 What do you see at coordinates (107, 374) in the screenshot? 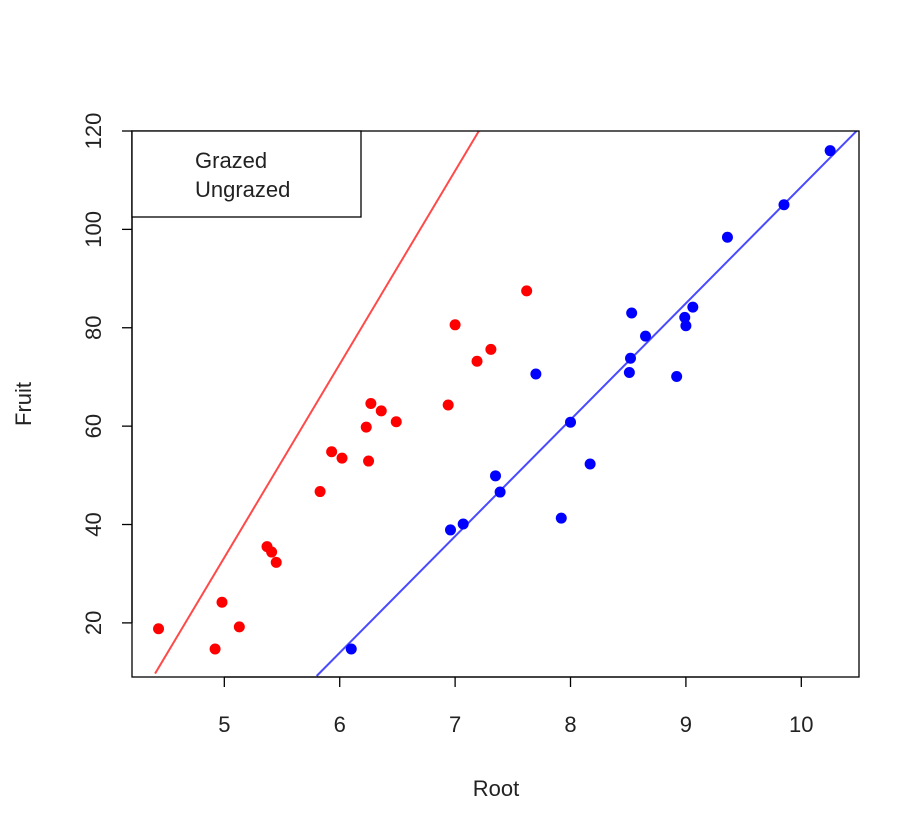
I see `y-axis: 20 40 60 80 100 120` at bounding box center [107, 374].